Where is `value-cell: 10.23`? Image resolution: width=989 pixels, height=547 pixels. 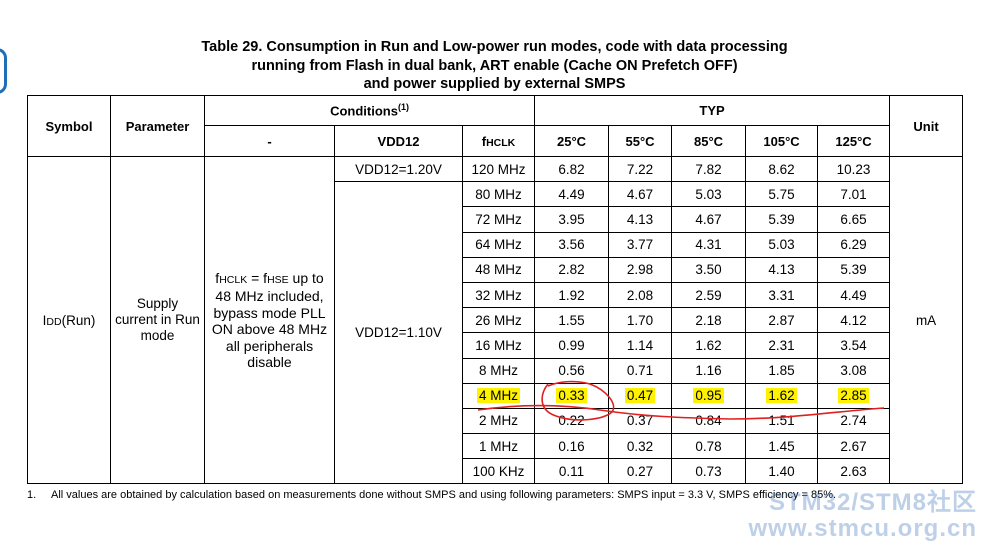
value-cell: 10.23 is located at coordinates (854, 169).